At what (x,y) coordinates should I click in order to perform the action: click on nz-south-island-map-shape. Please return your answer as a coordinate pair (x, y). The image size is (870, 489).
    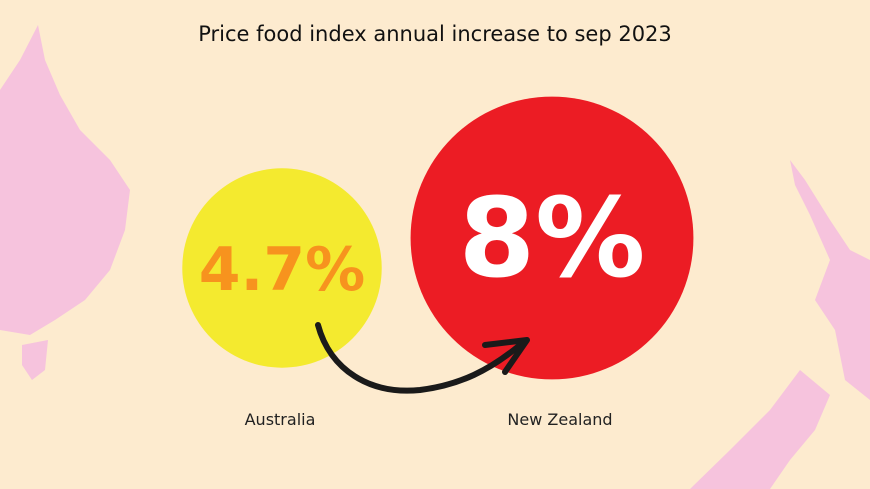
    Looking at the image, I should click on (760, 429).